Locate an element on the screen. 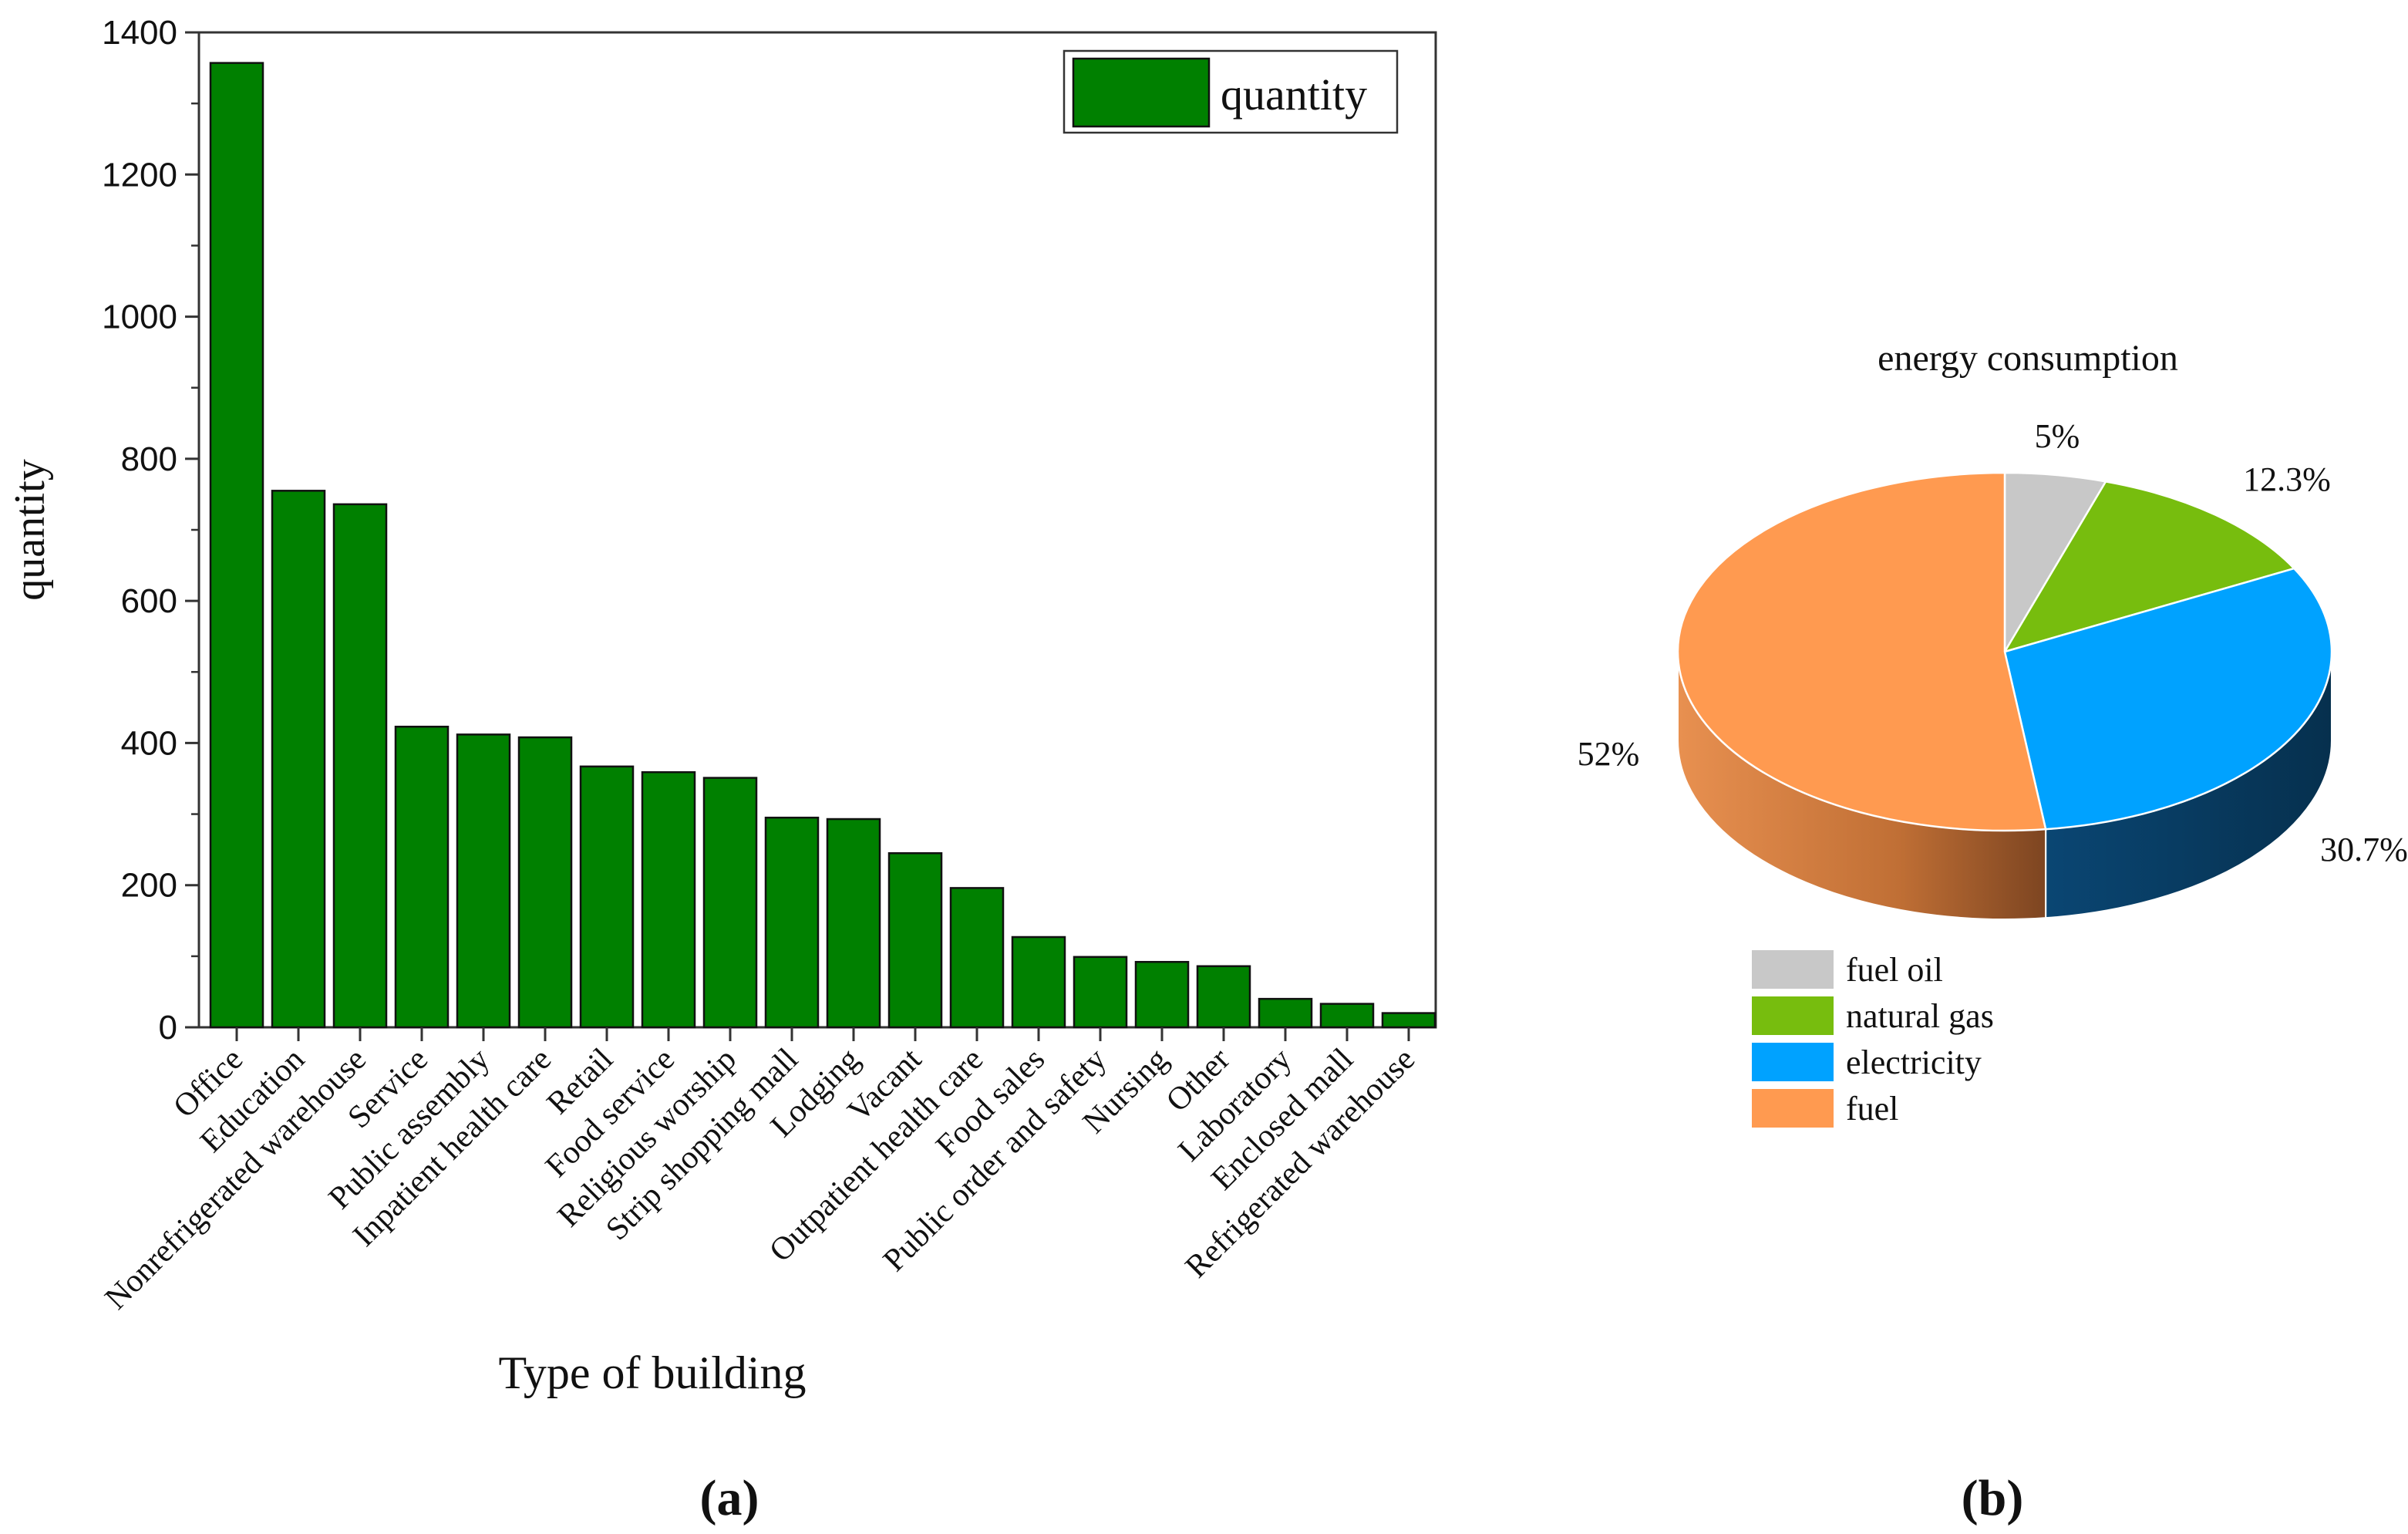 The height and width of the screenshot is (1534, 2408). legend-swatch-fuel is located at coordinates (1793, 1108).